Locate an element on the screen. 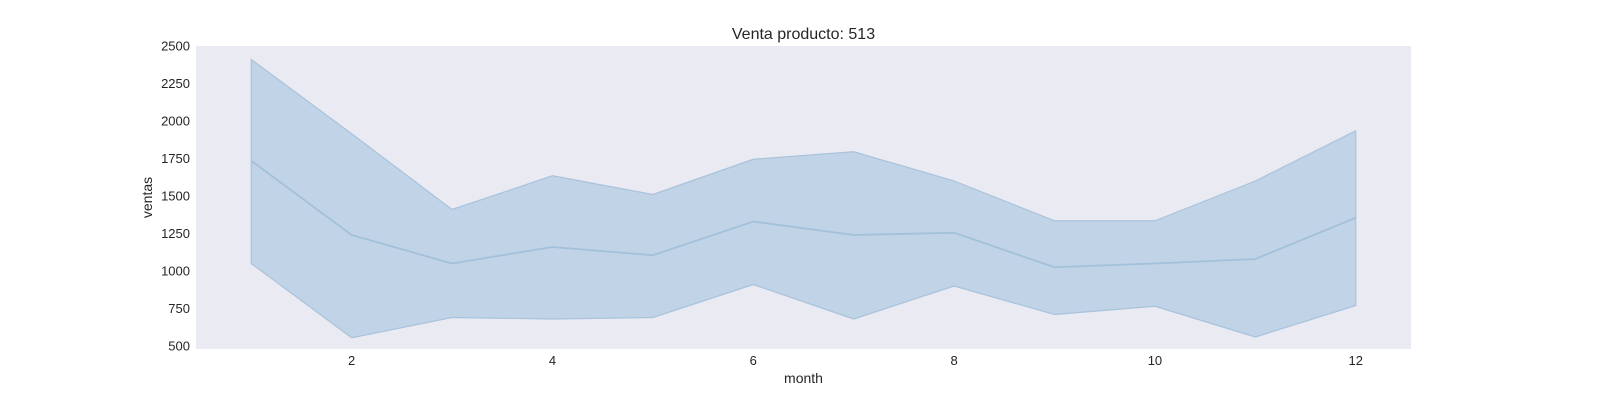 Image resolution: width=1600 pixels, height=400 pixels. y-tick-label: 1500 is located at coordinates (175, 196).